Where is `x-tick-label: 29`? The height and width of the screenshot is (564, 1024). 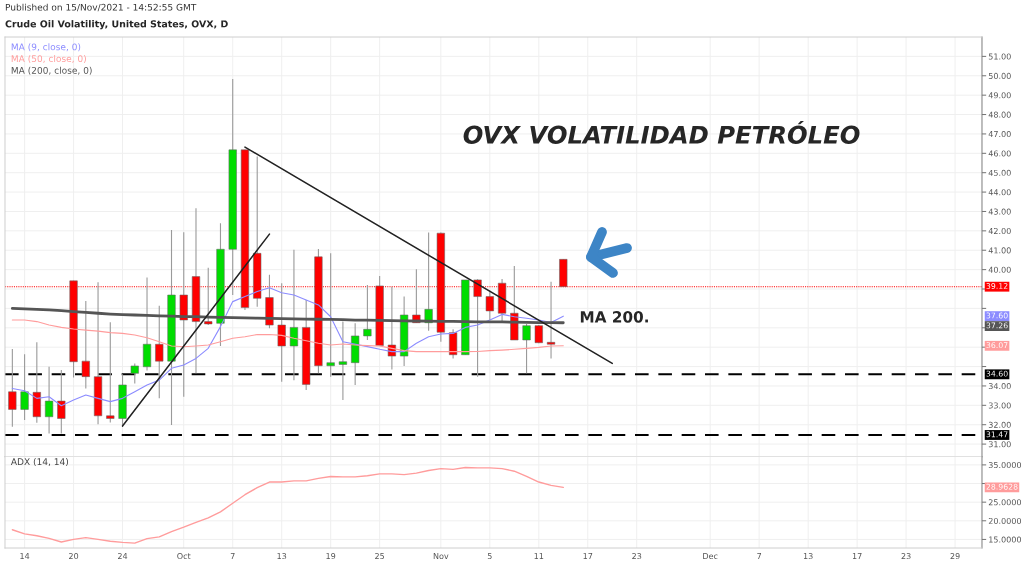
x-tick-label: 29 is located at coordinates (955, 556).